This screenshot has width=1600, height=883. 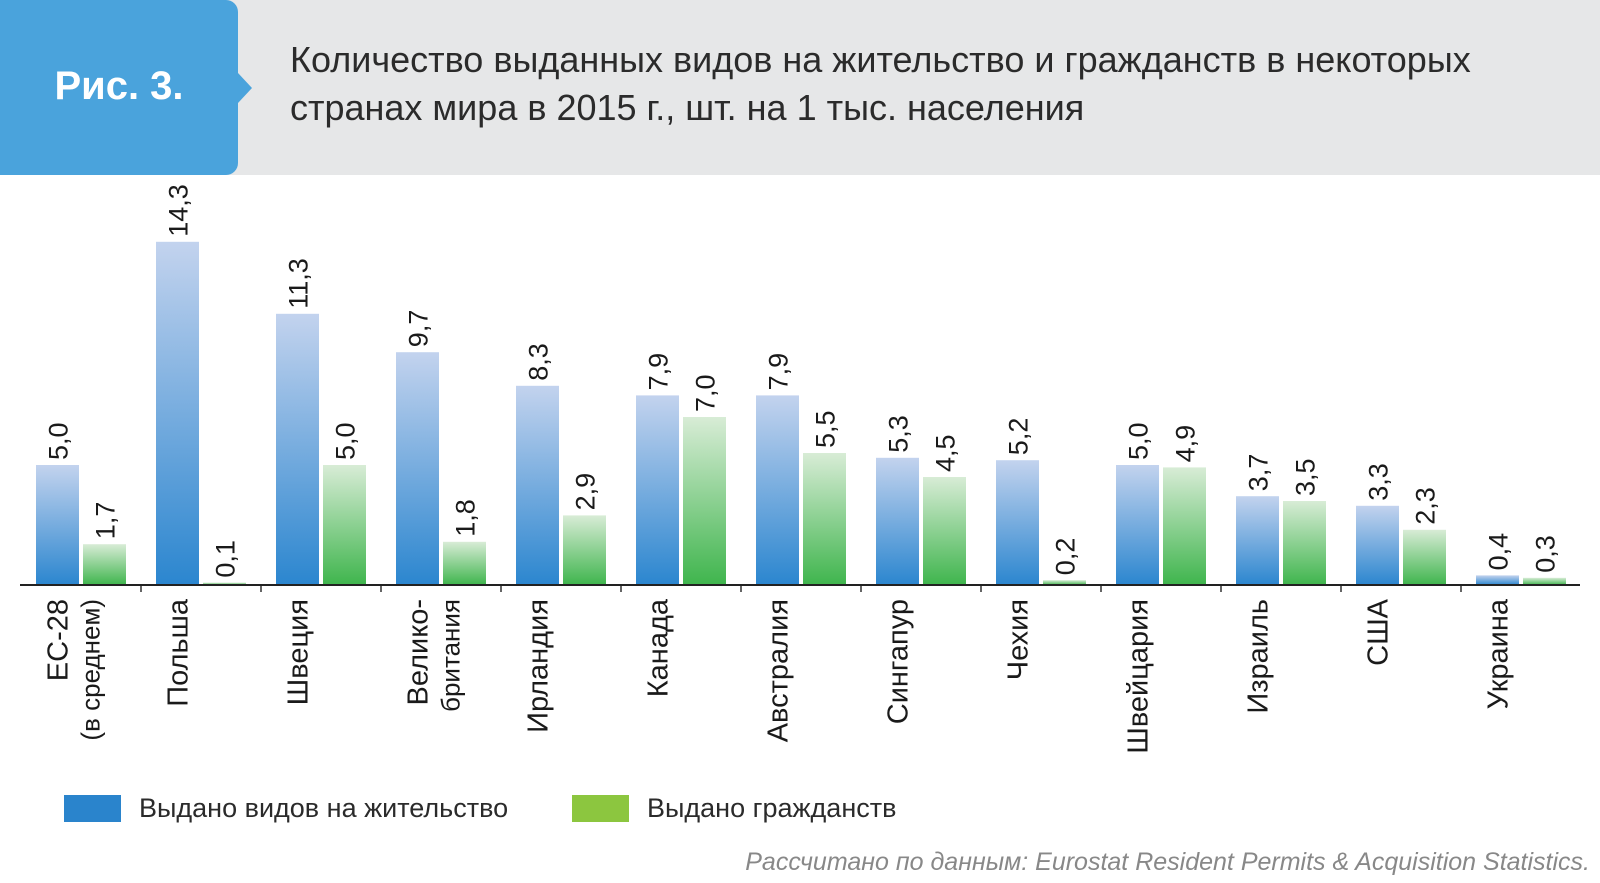 I want to click on legend-label-permits: Выдано видов на жительство, so click(x=324, y=808).